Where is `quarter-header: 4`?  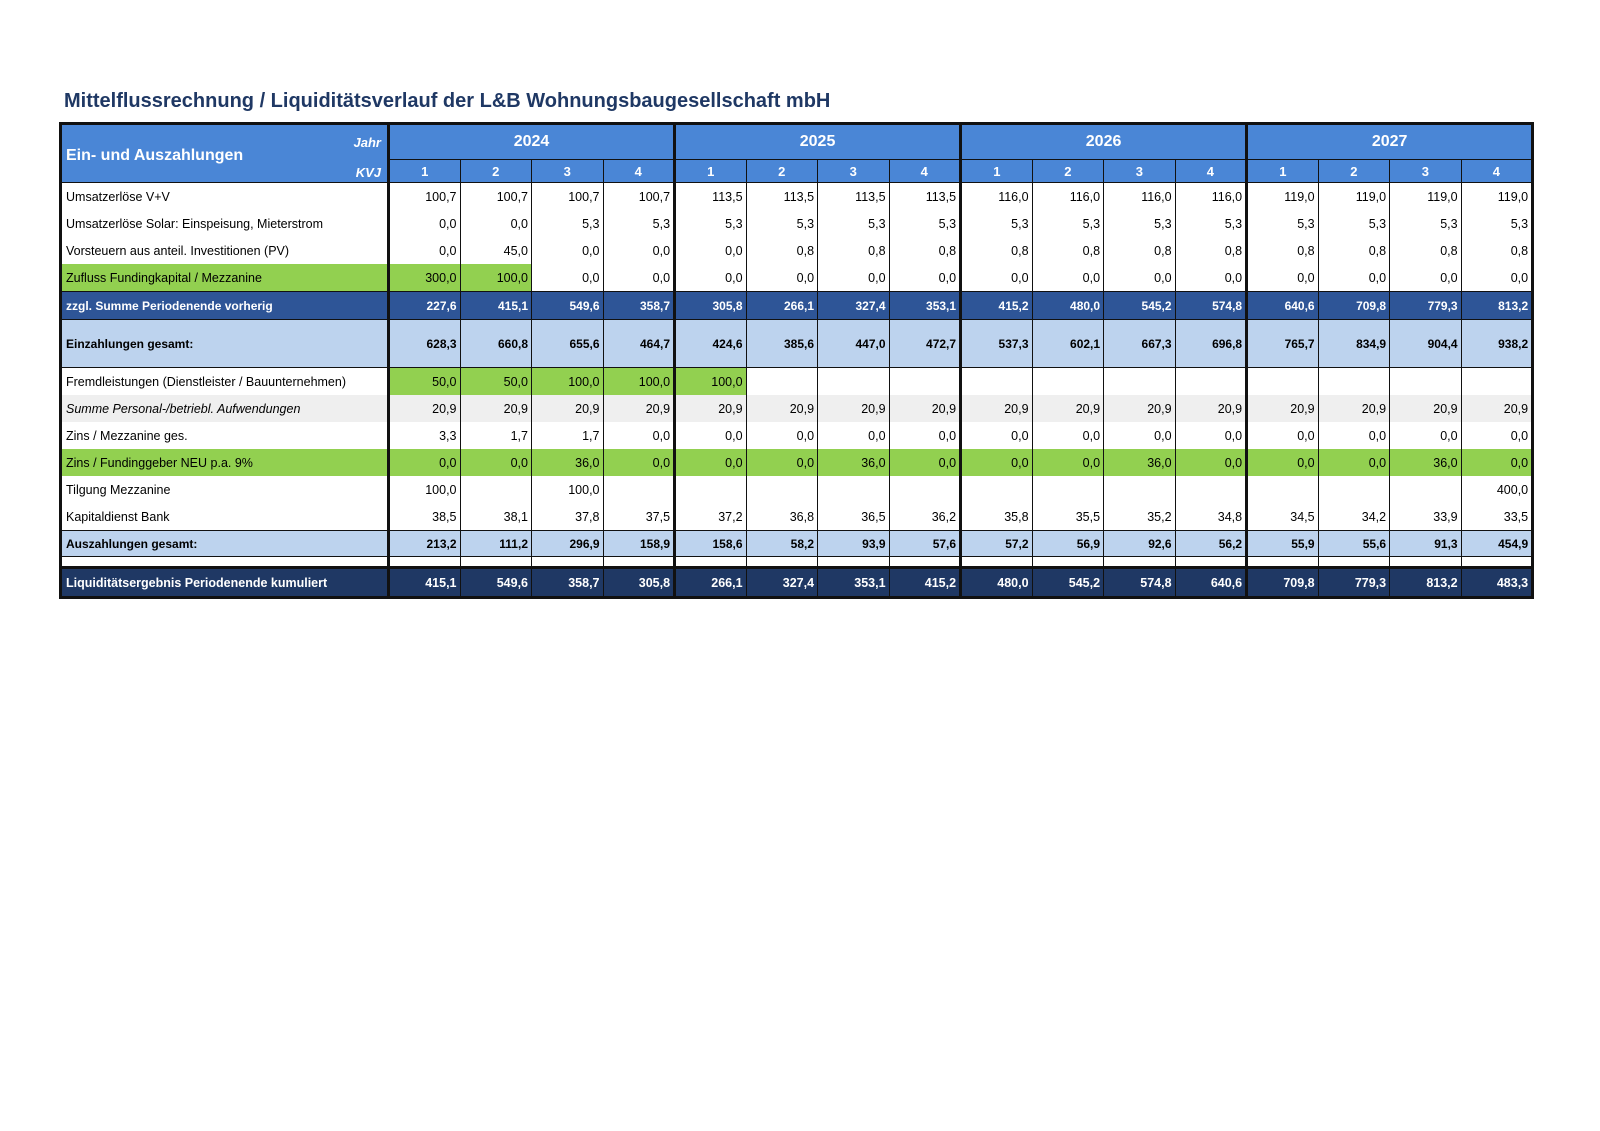
quarter-header: 4 is located at coordinates (1498, 171).